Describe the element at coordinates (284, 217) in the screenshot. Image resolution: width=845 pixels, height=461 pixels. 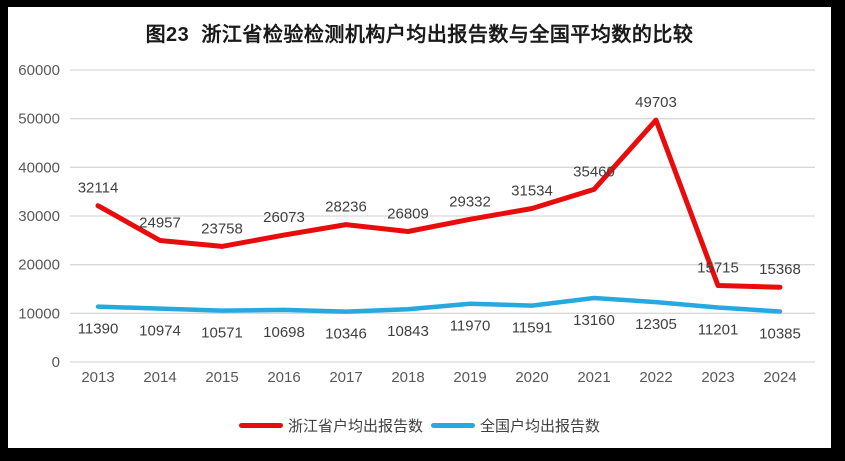
I see `data-label: 26073` at that location.